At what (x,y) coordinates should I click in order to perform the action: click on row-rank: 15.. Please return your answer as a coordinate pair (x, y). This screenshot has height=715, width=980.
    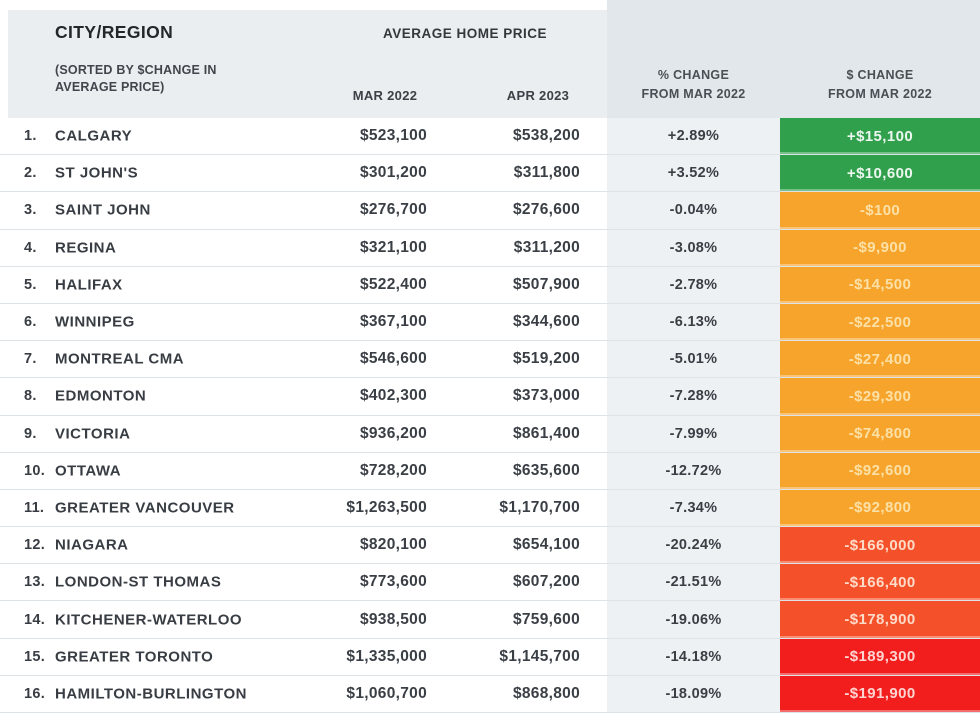
    Looking at the image, I should click on (35, 656).